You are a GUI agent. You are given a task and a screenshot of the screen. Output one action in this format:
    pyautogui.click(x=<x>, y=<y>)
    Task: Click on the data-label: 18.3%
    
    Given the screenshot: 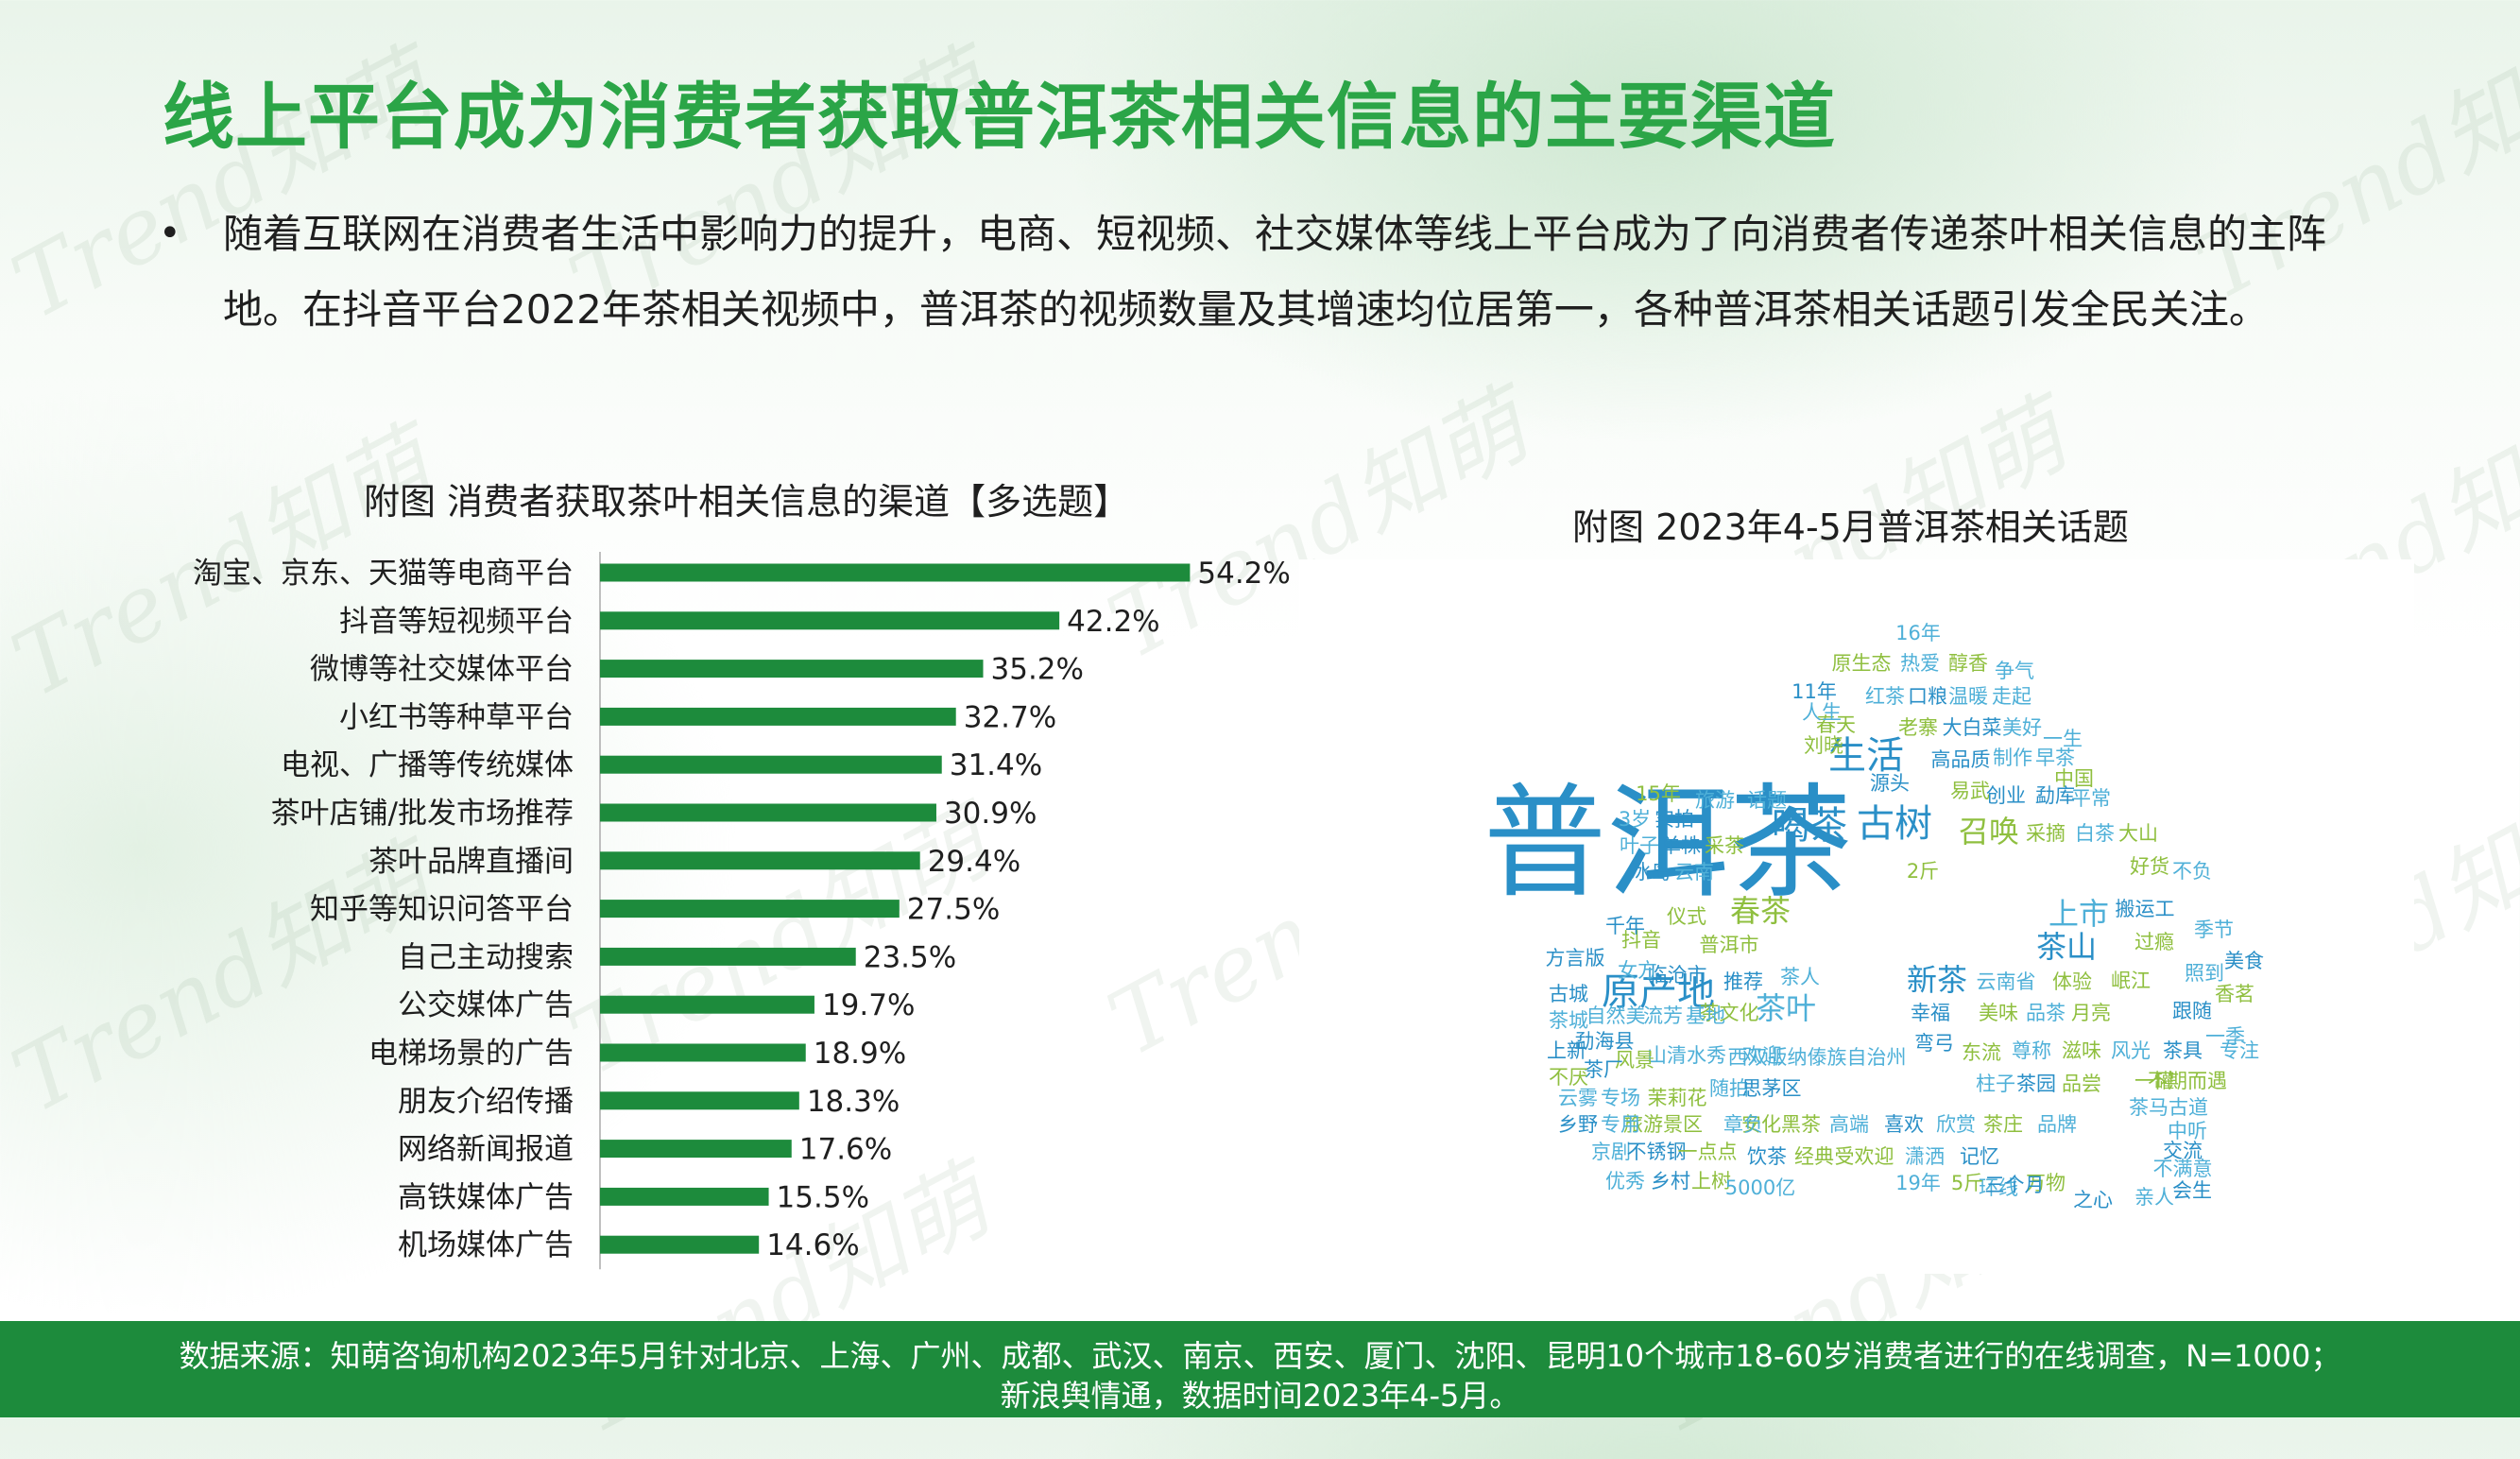 What is the action you would take?
    pyautogui.click(x=853, y=1102)
    